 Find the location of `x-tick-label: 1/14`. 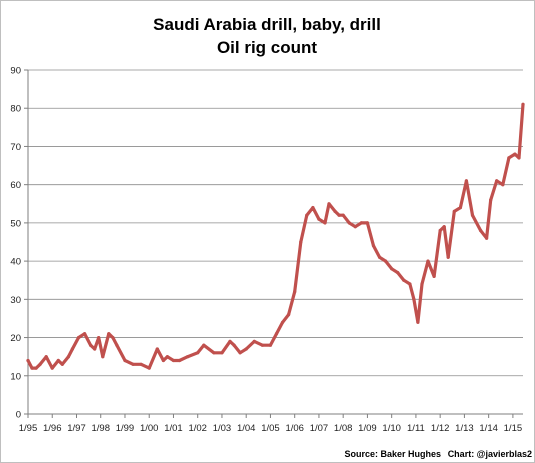

x-tick-label: 1/14 is located at coordinates (488, 428).